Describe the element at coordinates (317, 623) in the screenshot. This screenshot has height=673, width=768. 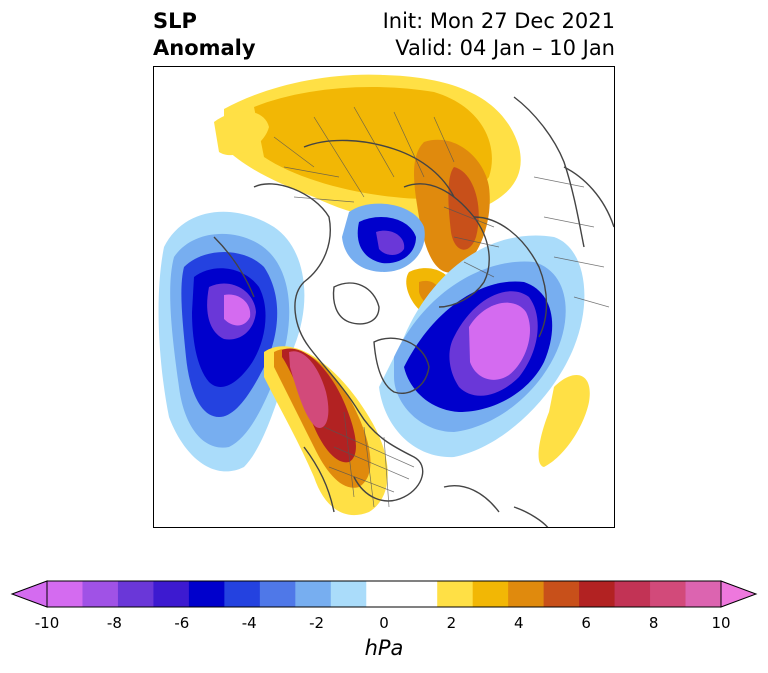
I see `colorbar-tick-label: -2` at that location.